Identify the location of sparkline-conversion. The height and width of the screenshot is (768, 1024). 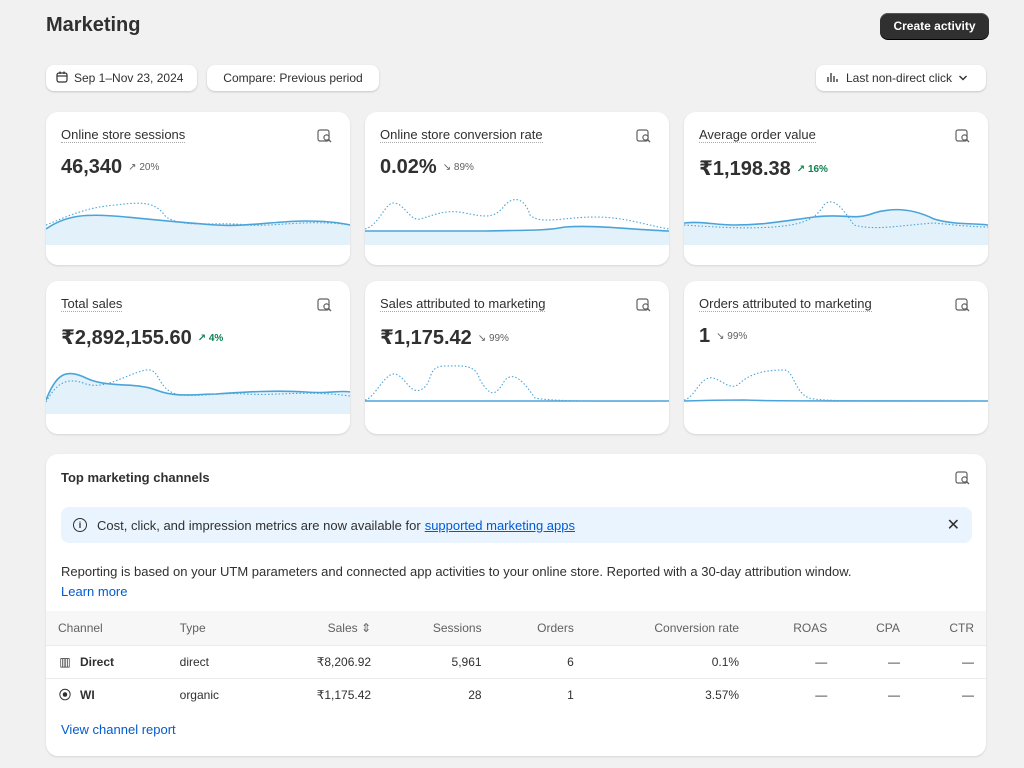
(517, 222).